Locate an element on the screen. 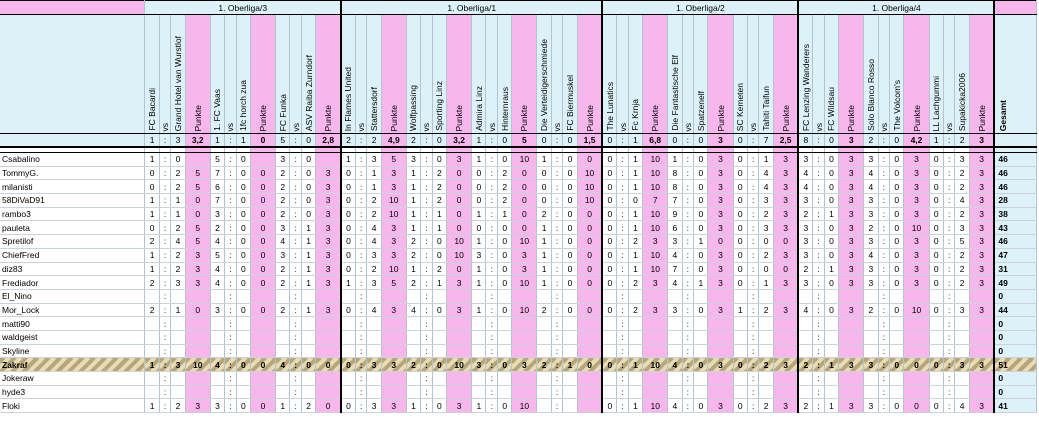 This screenshot has width=1039, height=427. team-name: In Flames United is located at coordinates (348, 74).